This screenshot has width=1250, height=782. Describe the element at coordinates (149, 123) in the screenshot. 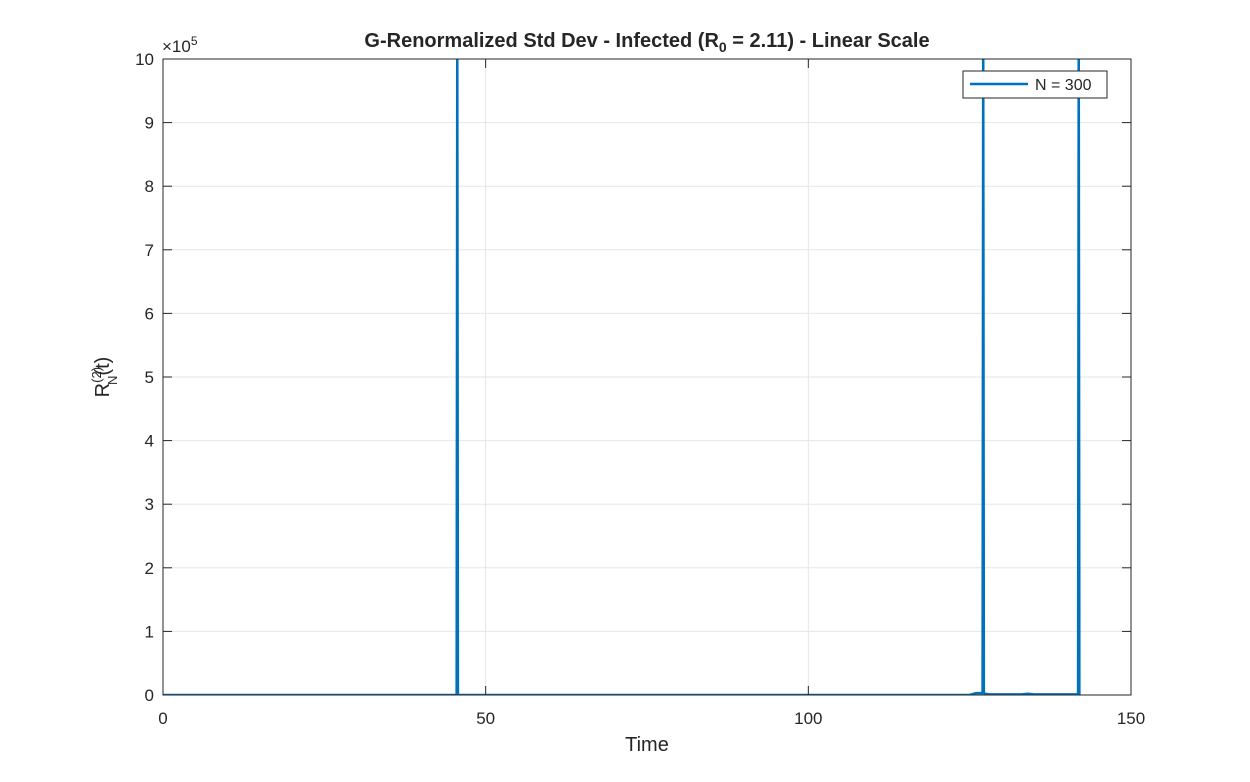

I see `y-tick-label: 9` at that location.